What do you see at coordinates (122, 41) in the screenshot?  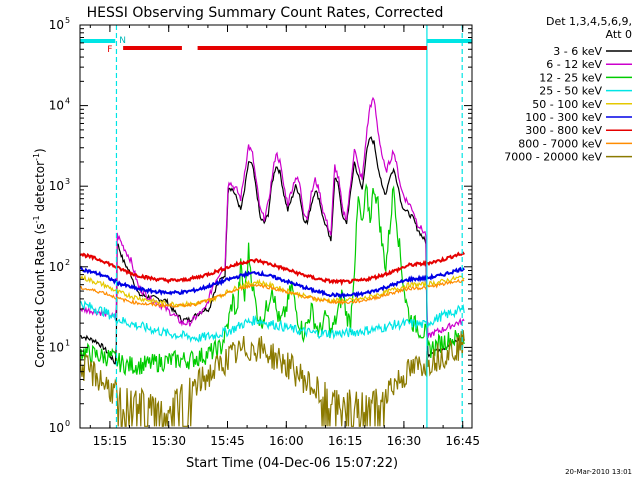 I see `night-label: N` at bounding box center [122, 41].